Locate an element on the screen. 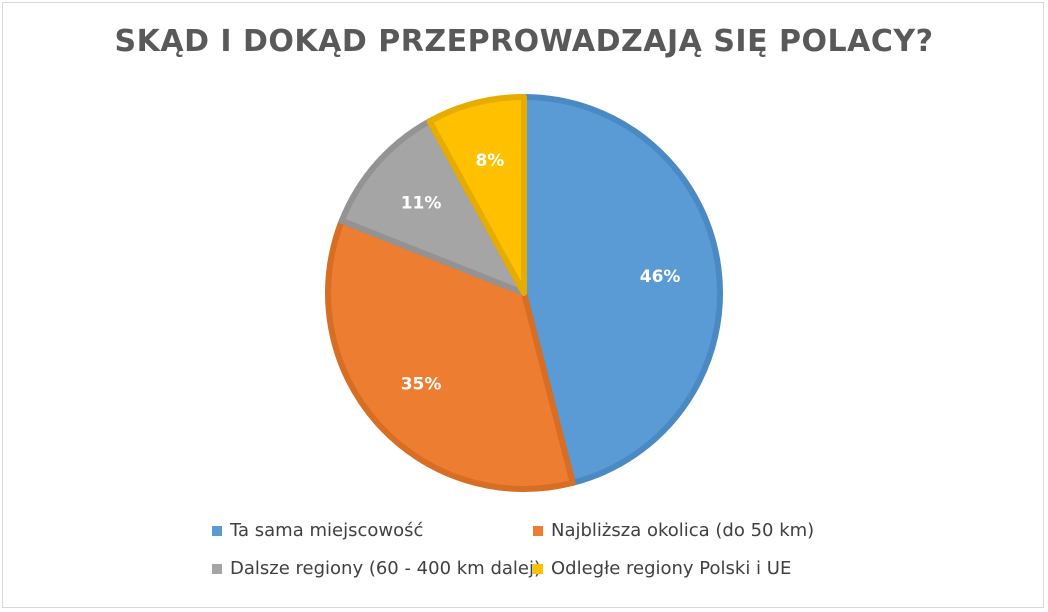 The width and height of the screenshot is (1048, 612). legend-item-najblizsza-okolica: Najbliższa okolica (do 50 km) is located at coordinates (673, 530).